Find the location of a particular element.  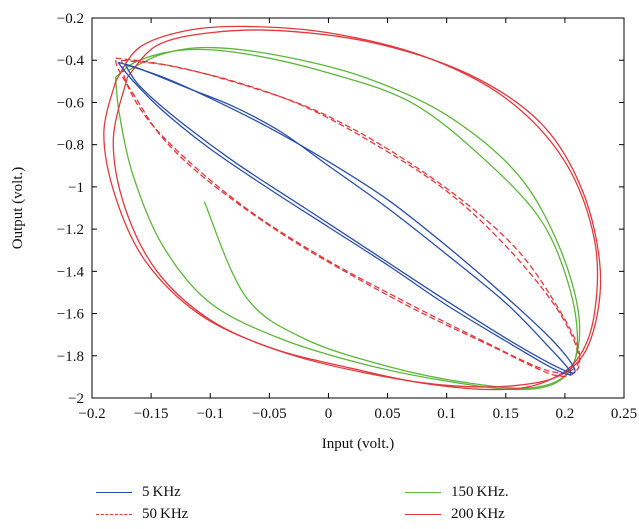

y-tick-label: −1.8 is located at coordinates (70, 357).